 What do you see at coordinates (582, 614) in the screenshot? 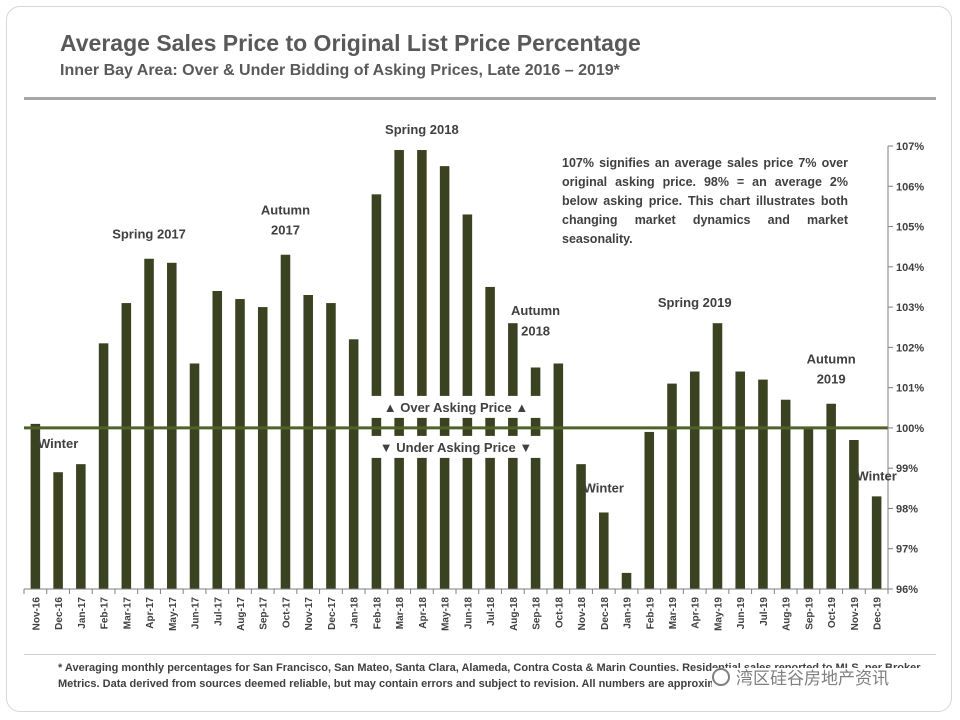
I see `x-tick-label: Nov-18` at bounding box center [582, 614].